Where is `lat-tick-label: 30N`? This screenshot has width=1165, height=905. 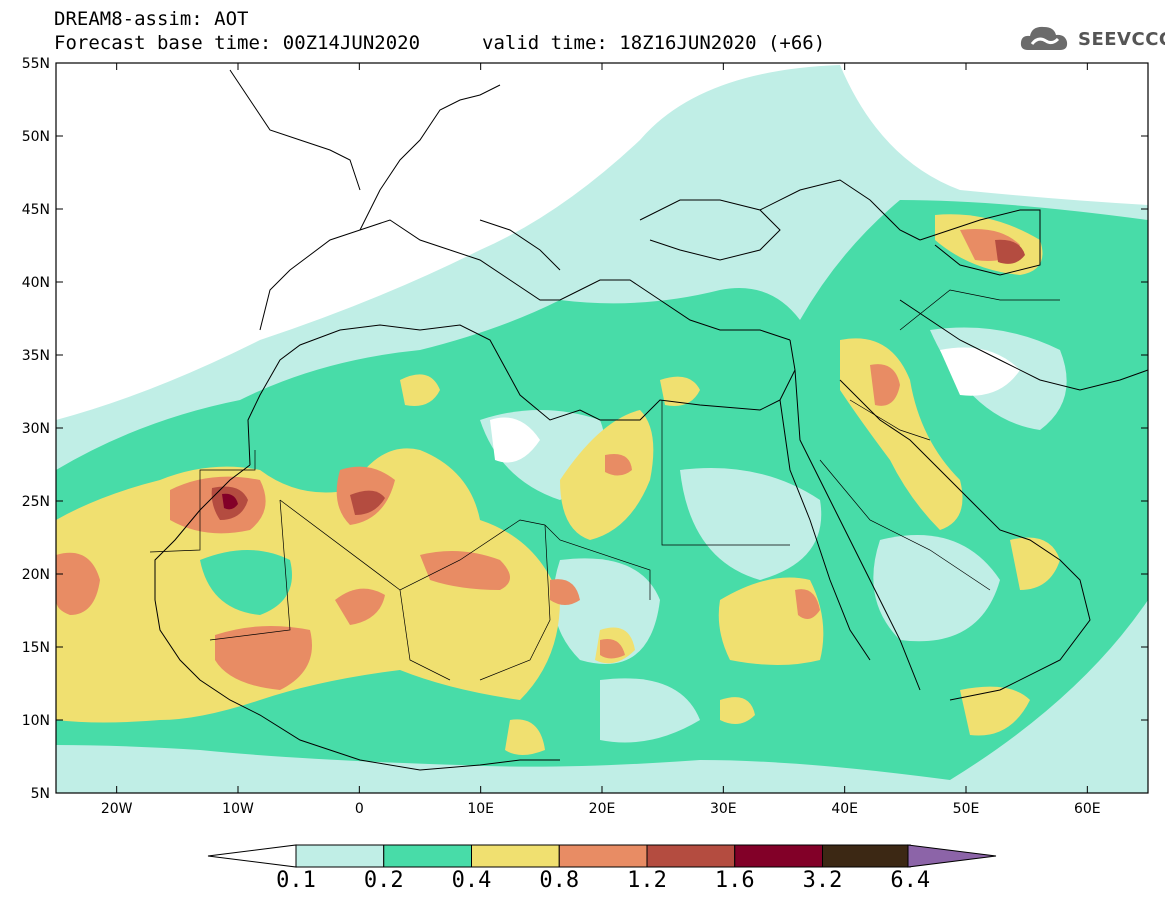
lat-tick-label: 30N is located at coordinates (36, 429).